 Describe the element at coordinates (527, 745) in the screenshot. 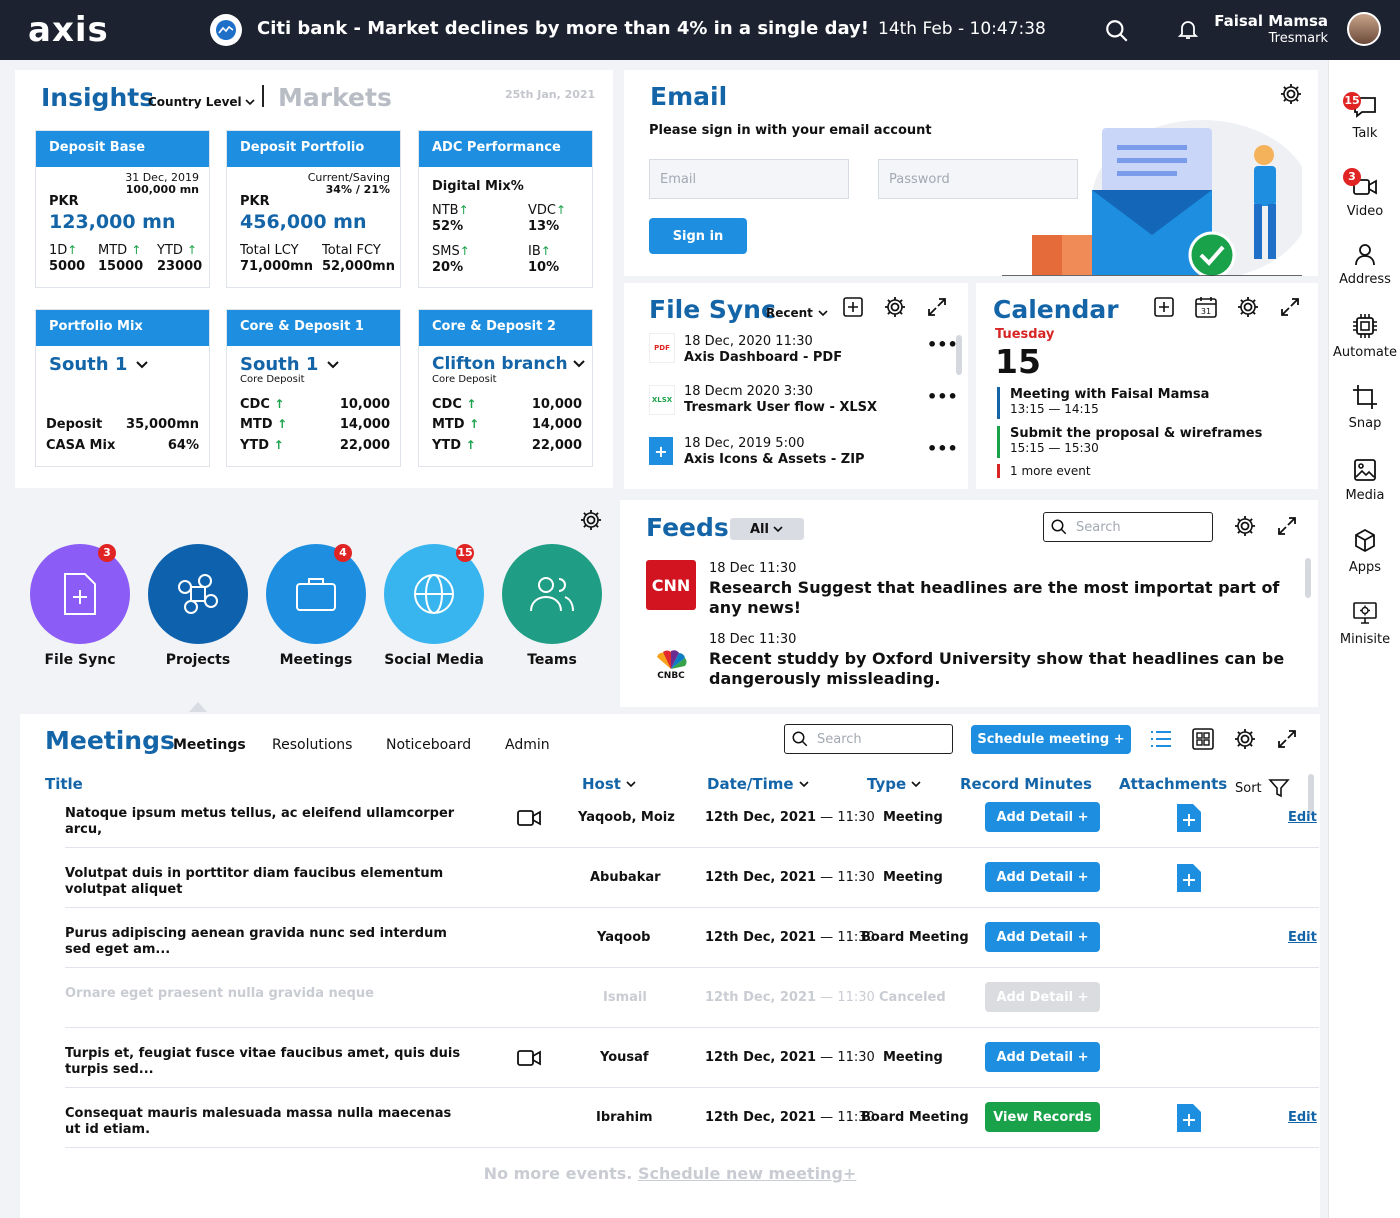

I see `tab-admin: Admin` at that location.